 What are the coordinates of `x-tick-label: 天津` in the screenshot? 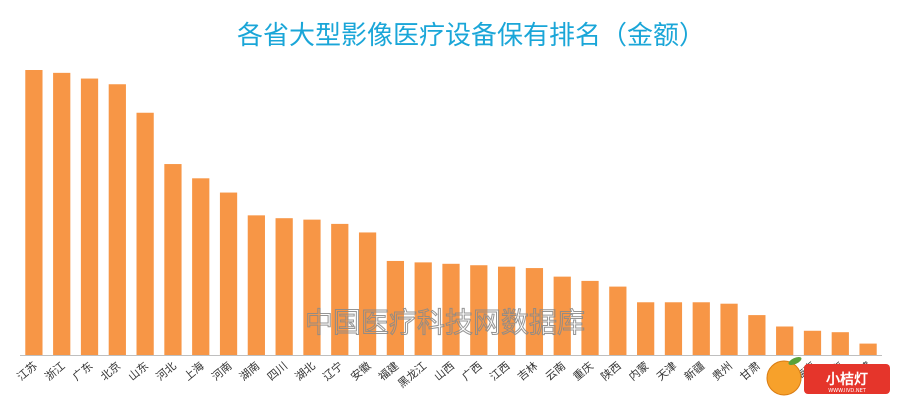 It's located at (666, 371).